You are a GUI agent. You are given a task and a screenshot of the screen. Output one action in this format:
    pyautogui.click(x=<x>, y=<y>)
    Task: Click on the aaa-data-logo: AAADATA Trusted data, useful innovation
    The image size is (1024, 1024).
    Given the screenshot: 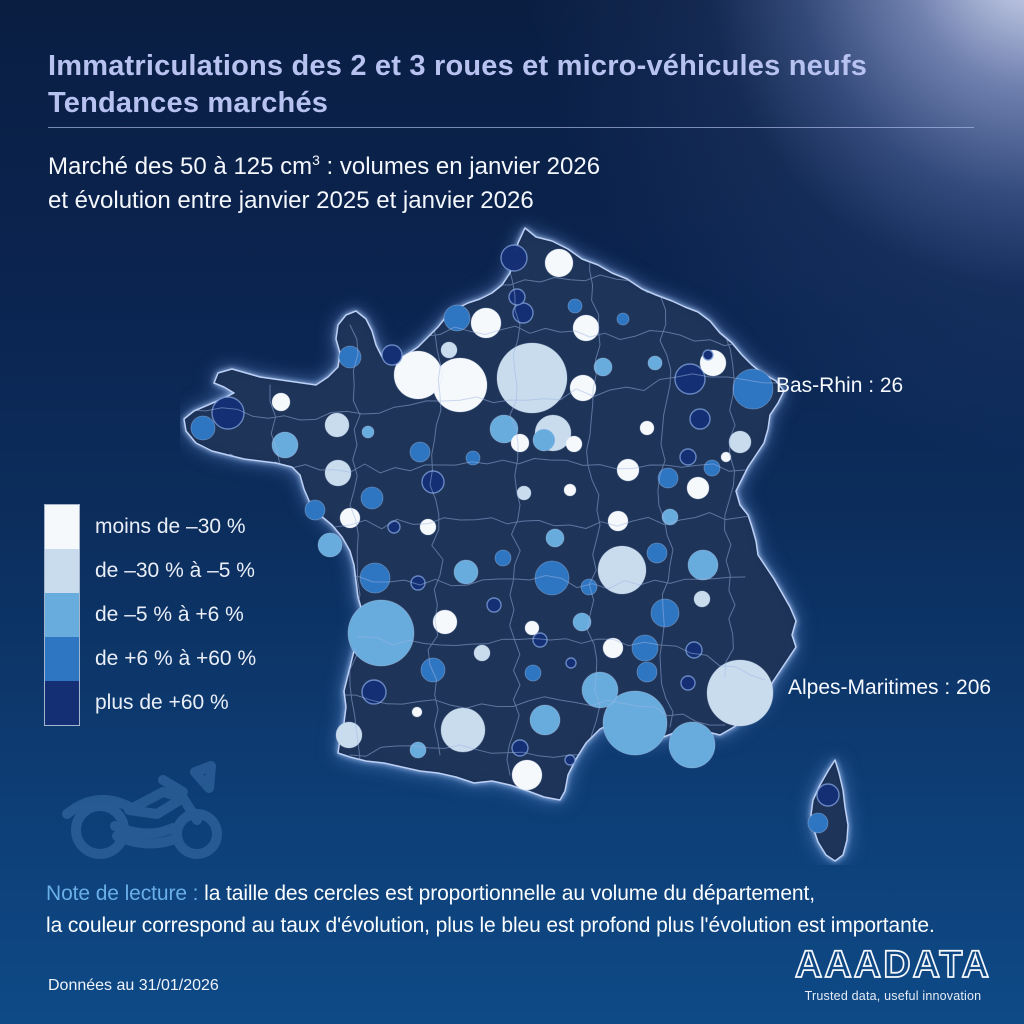 What is the action you would take?
    pyautogui.click(x=893, y=973)
    